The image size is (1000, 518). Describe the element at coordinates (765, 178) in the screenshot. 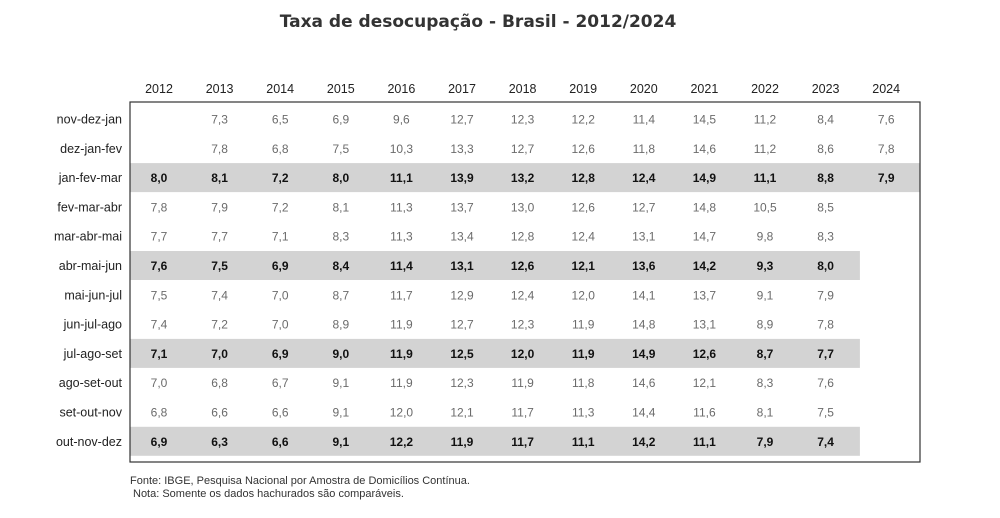

I see `table-cell-jan-fev-mar-2022: 11,1` at that location.